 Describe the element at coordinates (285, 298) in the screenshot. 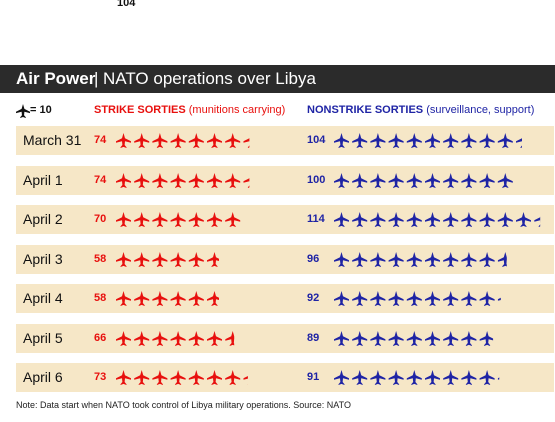

I see `table-row: April 4 58 92` at that location.